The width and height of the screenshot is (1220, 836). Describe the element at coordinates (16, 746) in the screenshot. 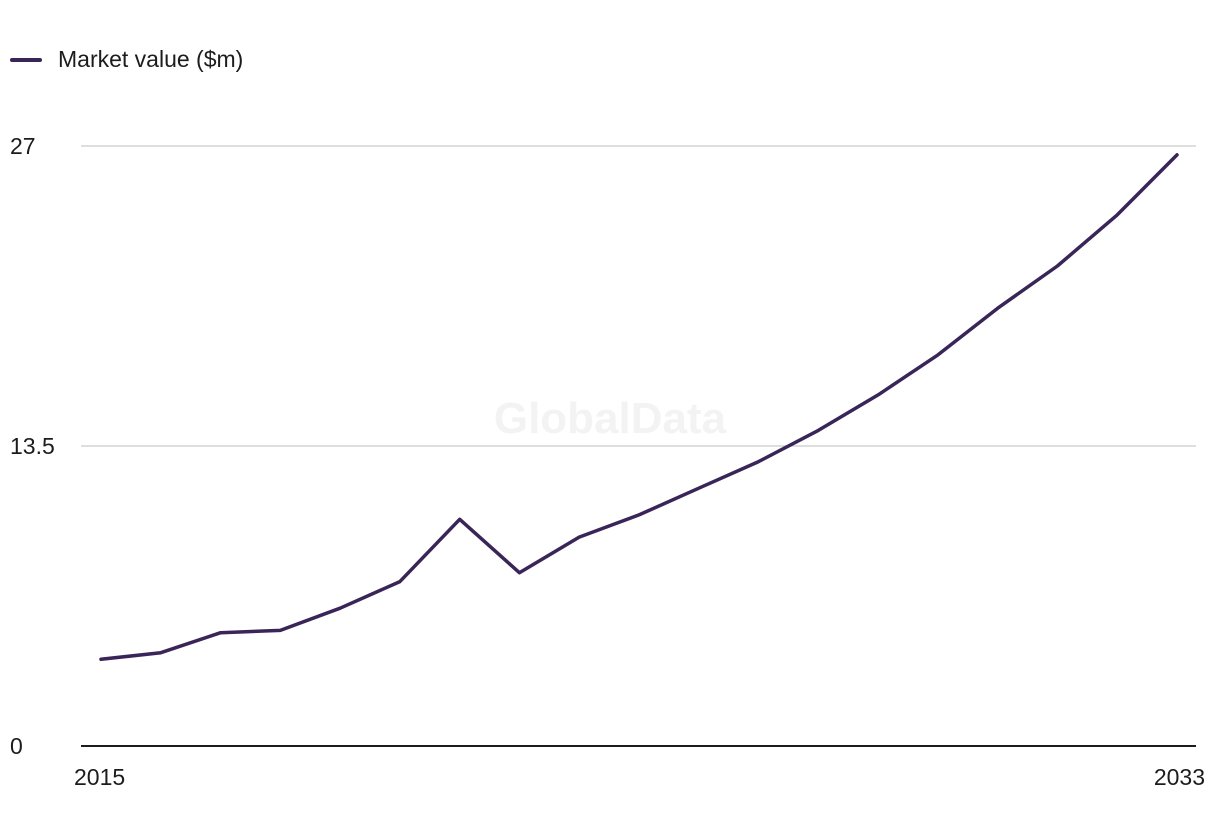

I see `y-tick-label: 0` at that location.